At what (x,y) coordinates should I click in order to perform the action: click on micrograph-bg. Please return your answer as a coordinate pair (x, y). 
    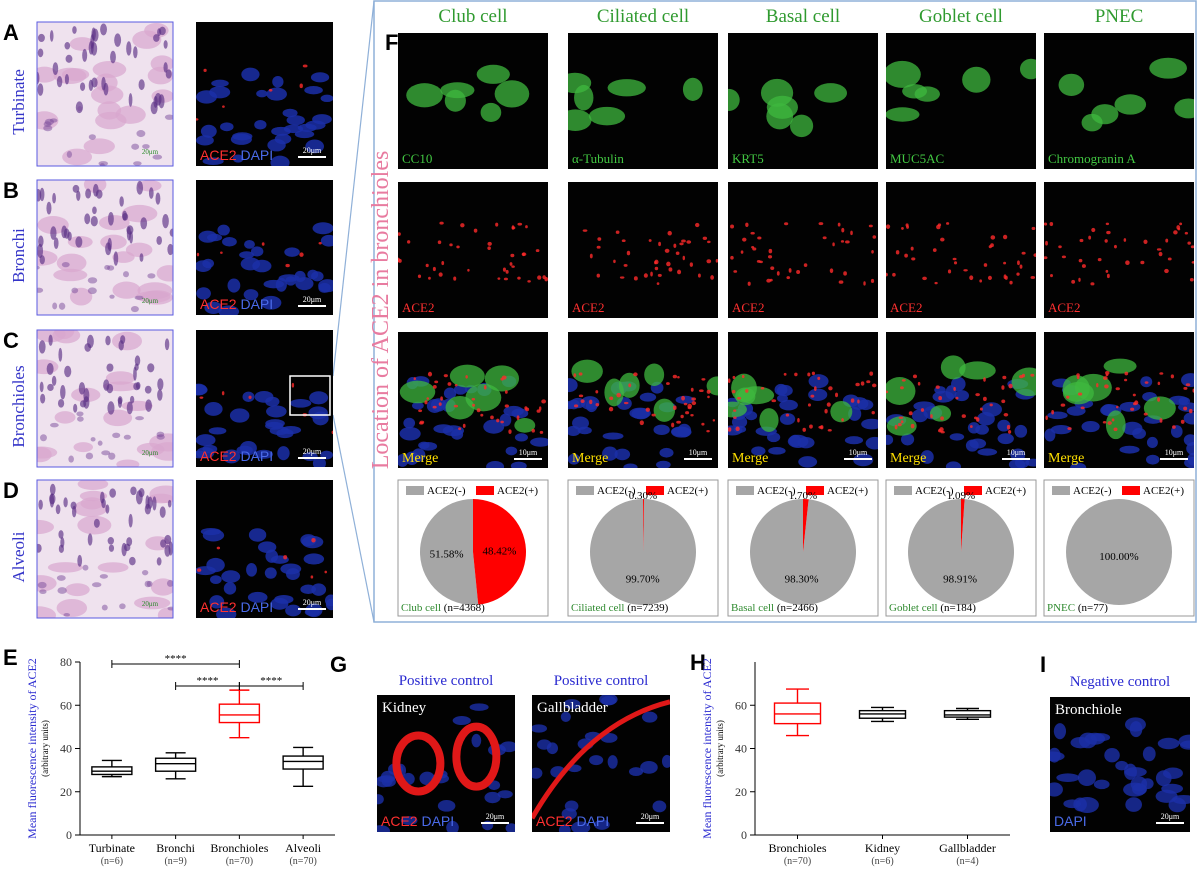
    Looking at the image, I should click on (803, 101).